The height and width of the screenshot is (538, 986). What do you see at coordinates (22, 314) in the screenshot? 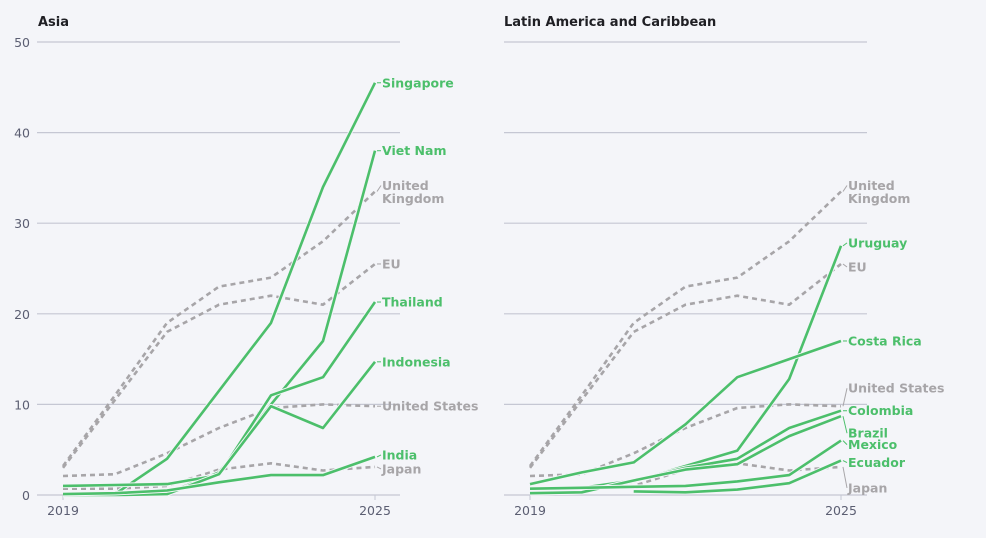
I see `y-tick-label: 20` at bounding box center [22, 314].